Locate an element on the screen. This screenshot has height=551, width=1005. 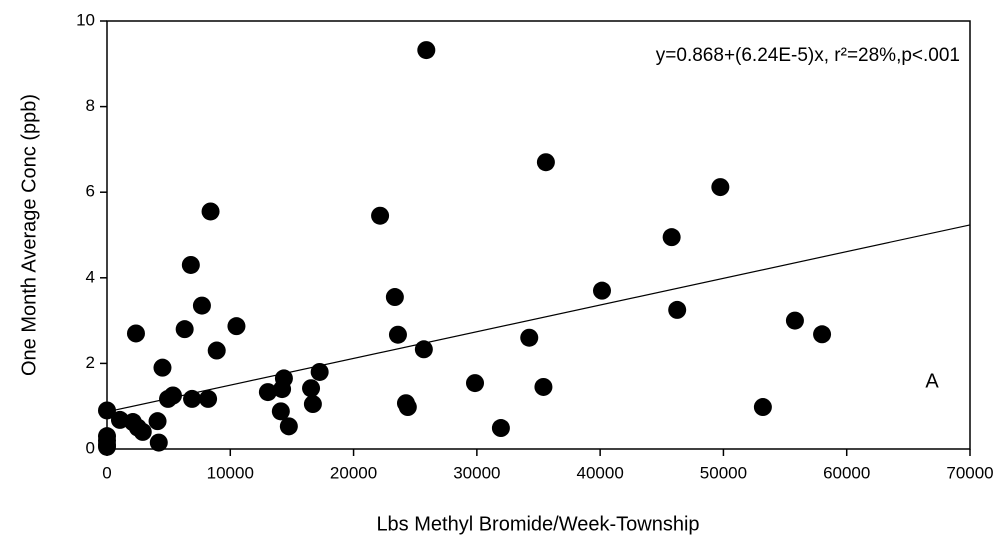
x-tick-label: 20000 is located at coordinates (353, 472).